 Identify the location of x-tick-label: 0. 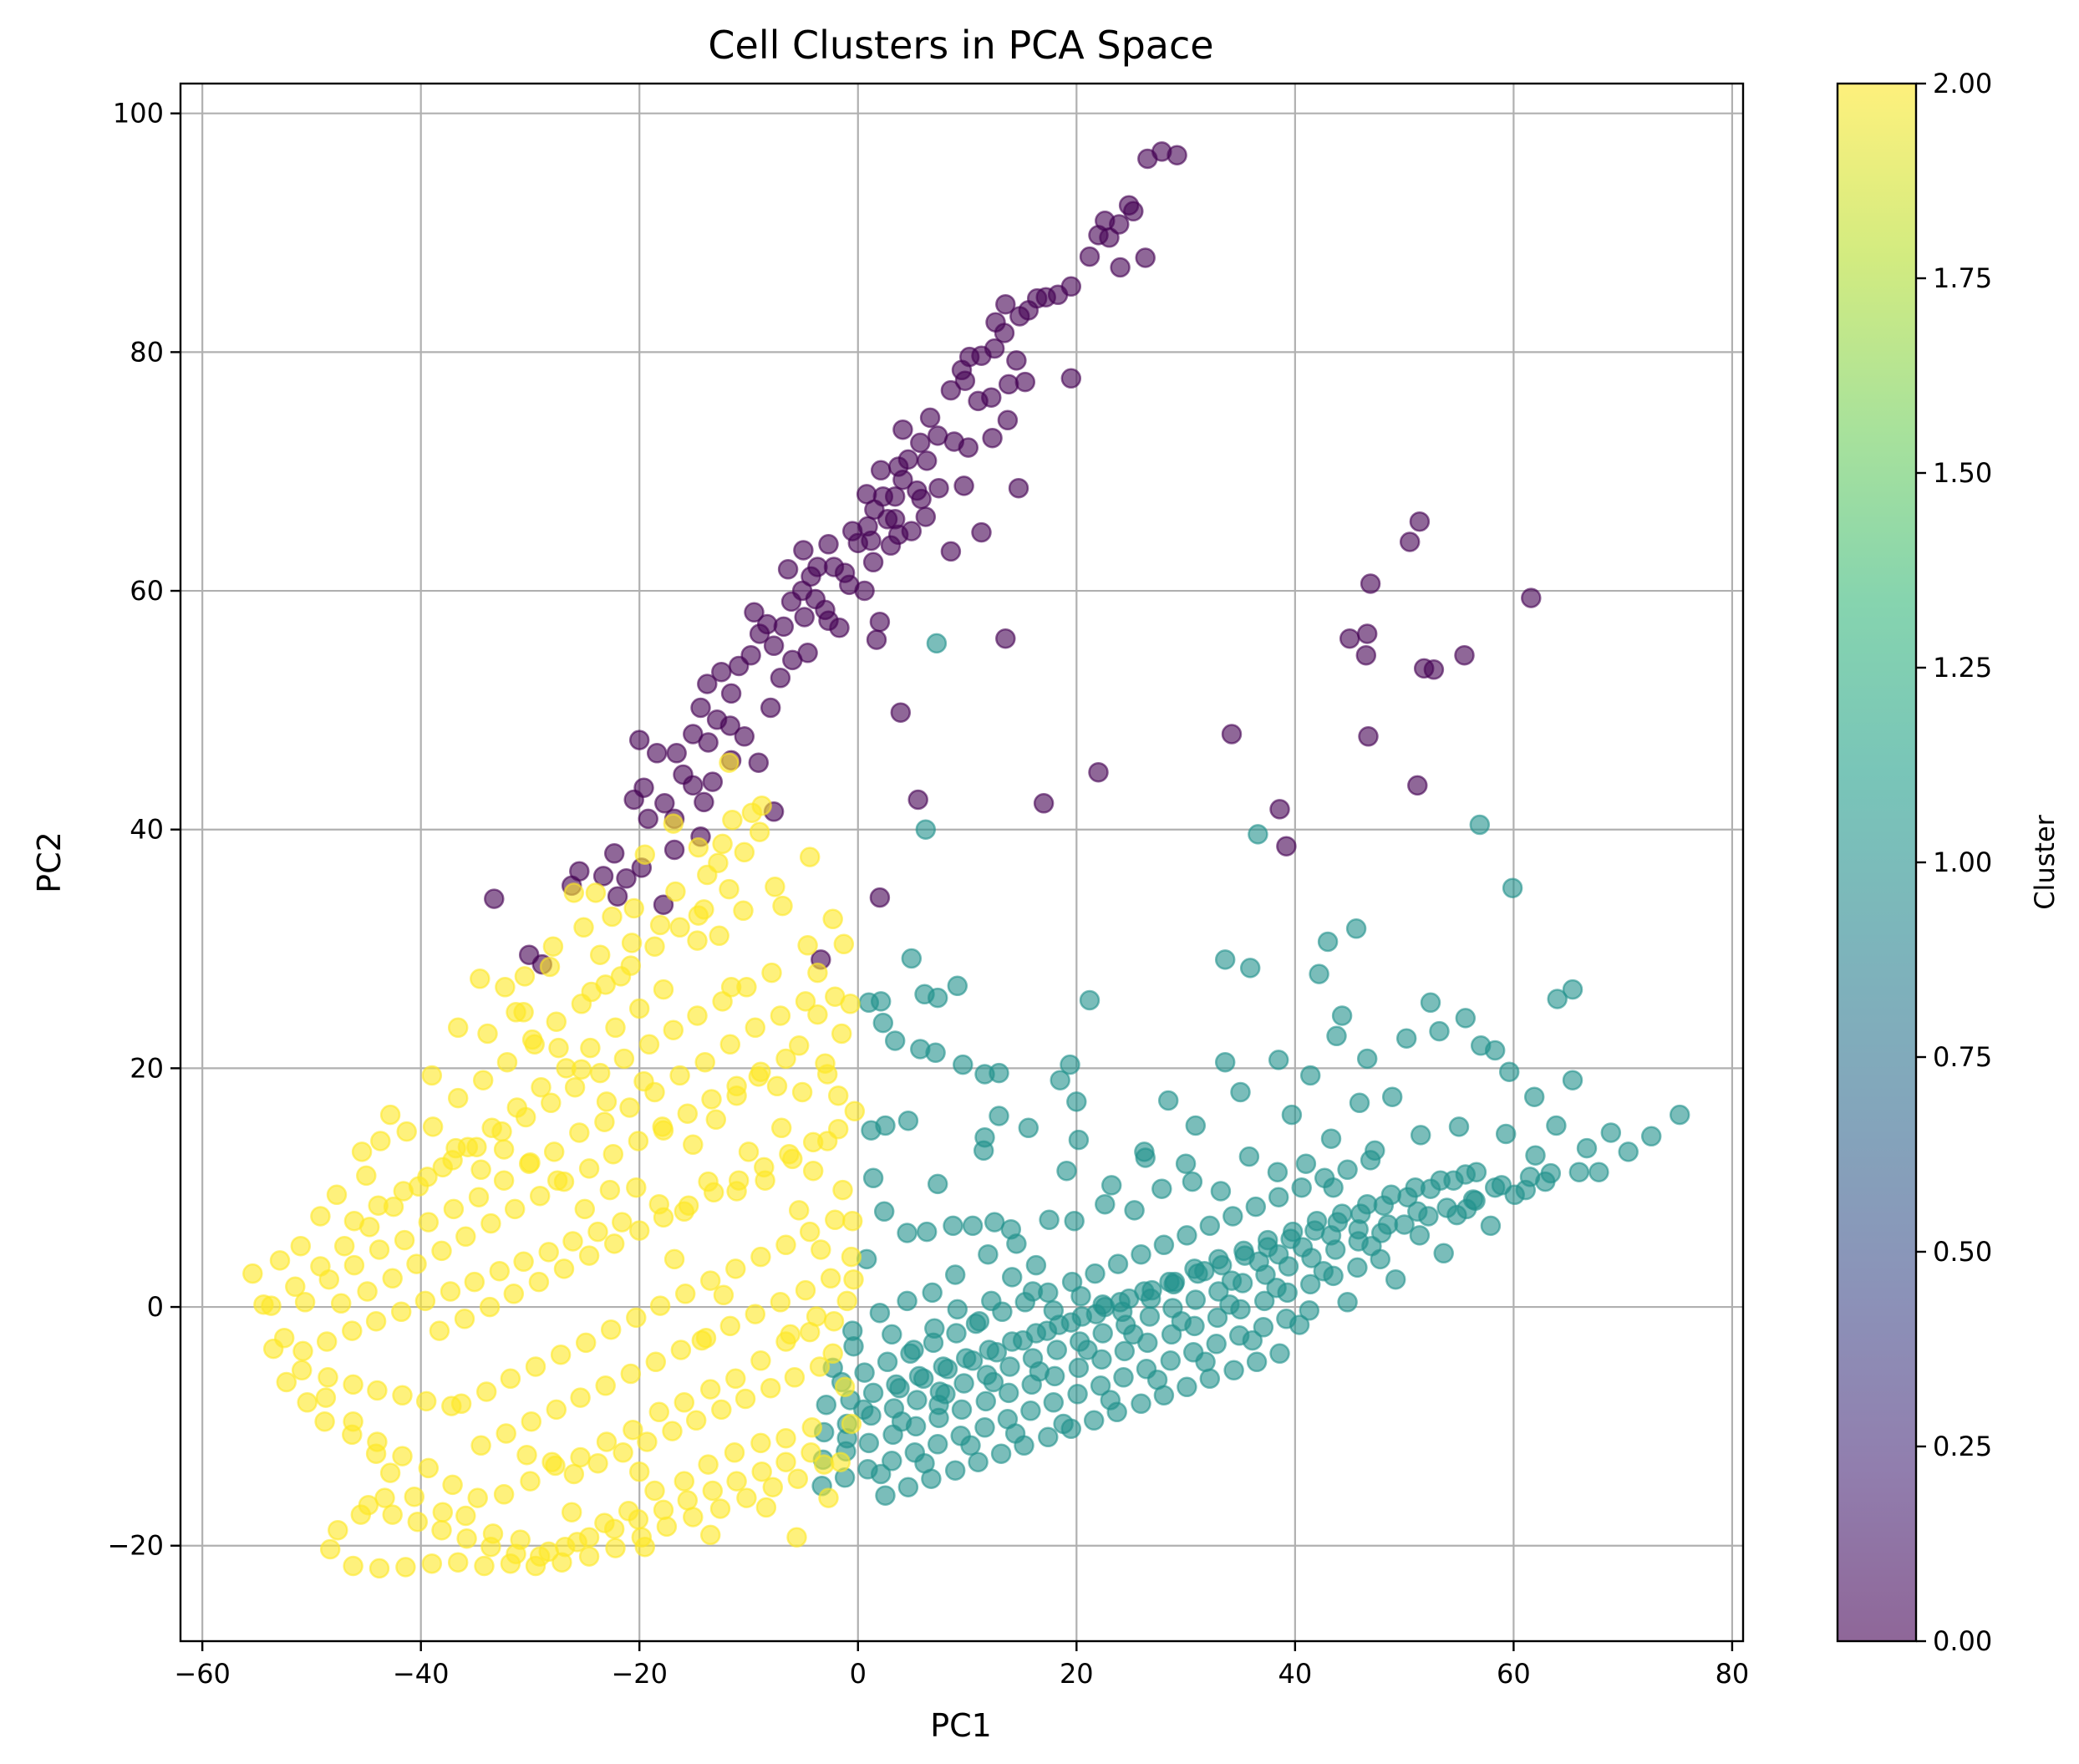
(858, 1674).